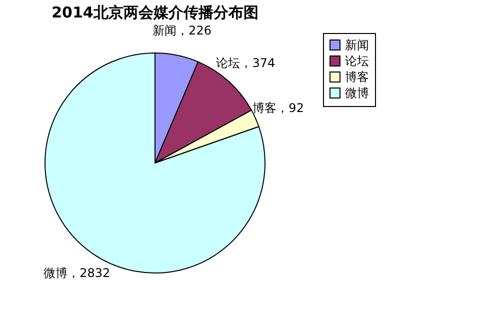 This screenshot has width=477, height=331. What do you see at coordinates (357, 77) in the screenshot?
I see `legend-label: 博客` at bounding box center [357, 77].